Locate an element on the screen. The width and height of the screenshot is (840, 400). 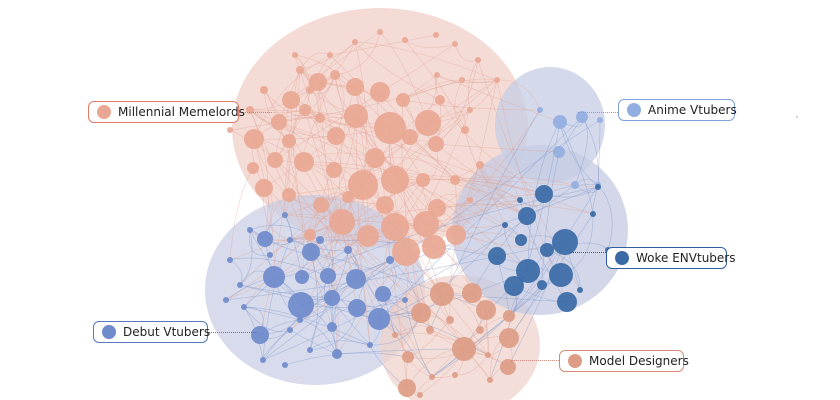
model-label-text: Model Designers is located at coordinates (639, 361).